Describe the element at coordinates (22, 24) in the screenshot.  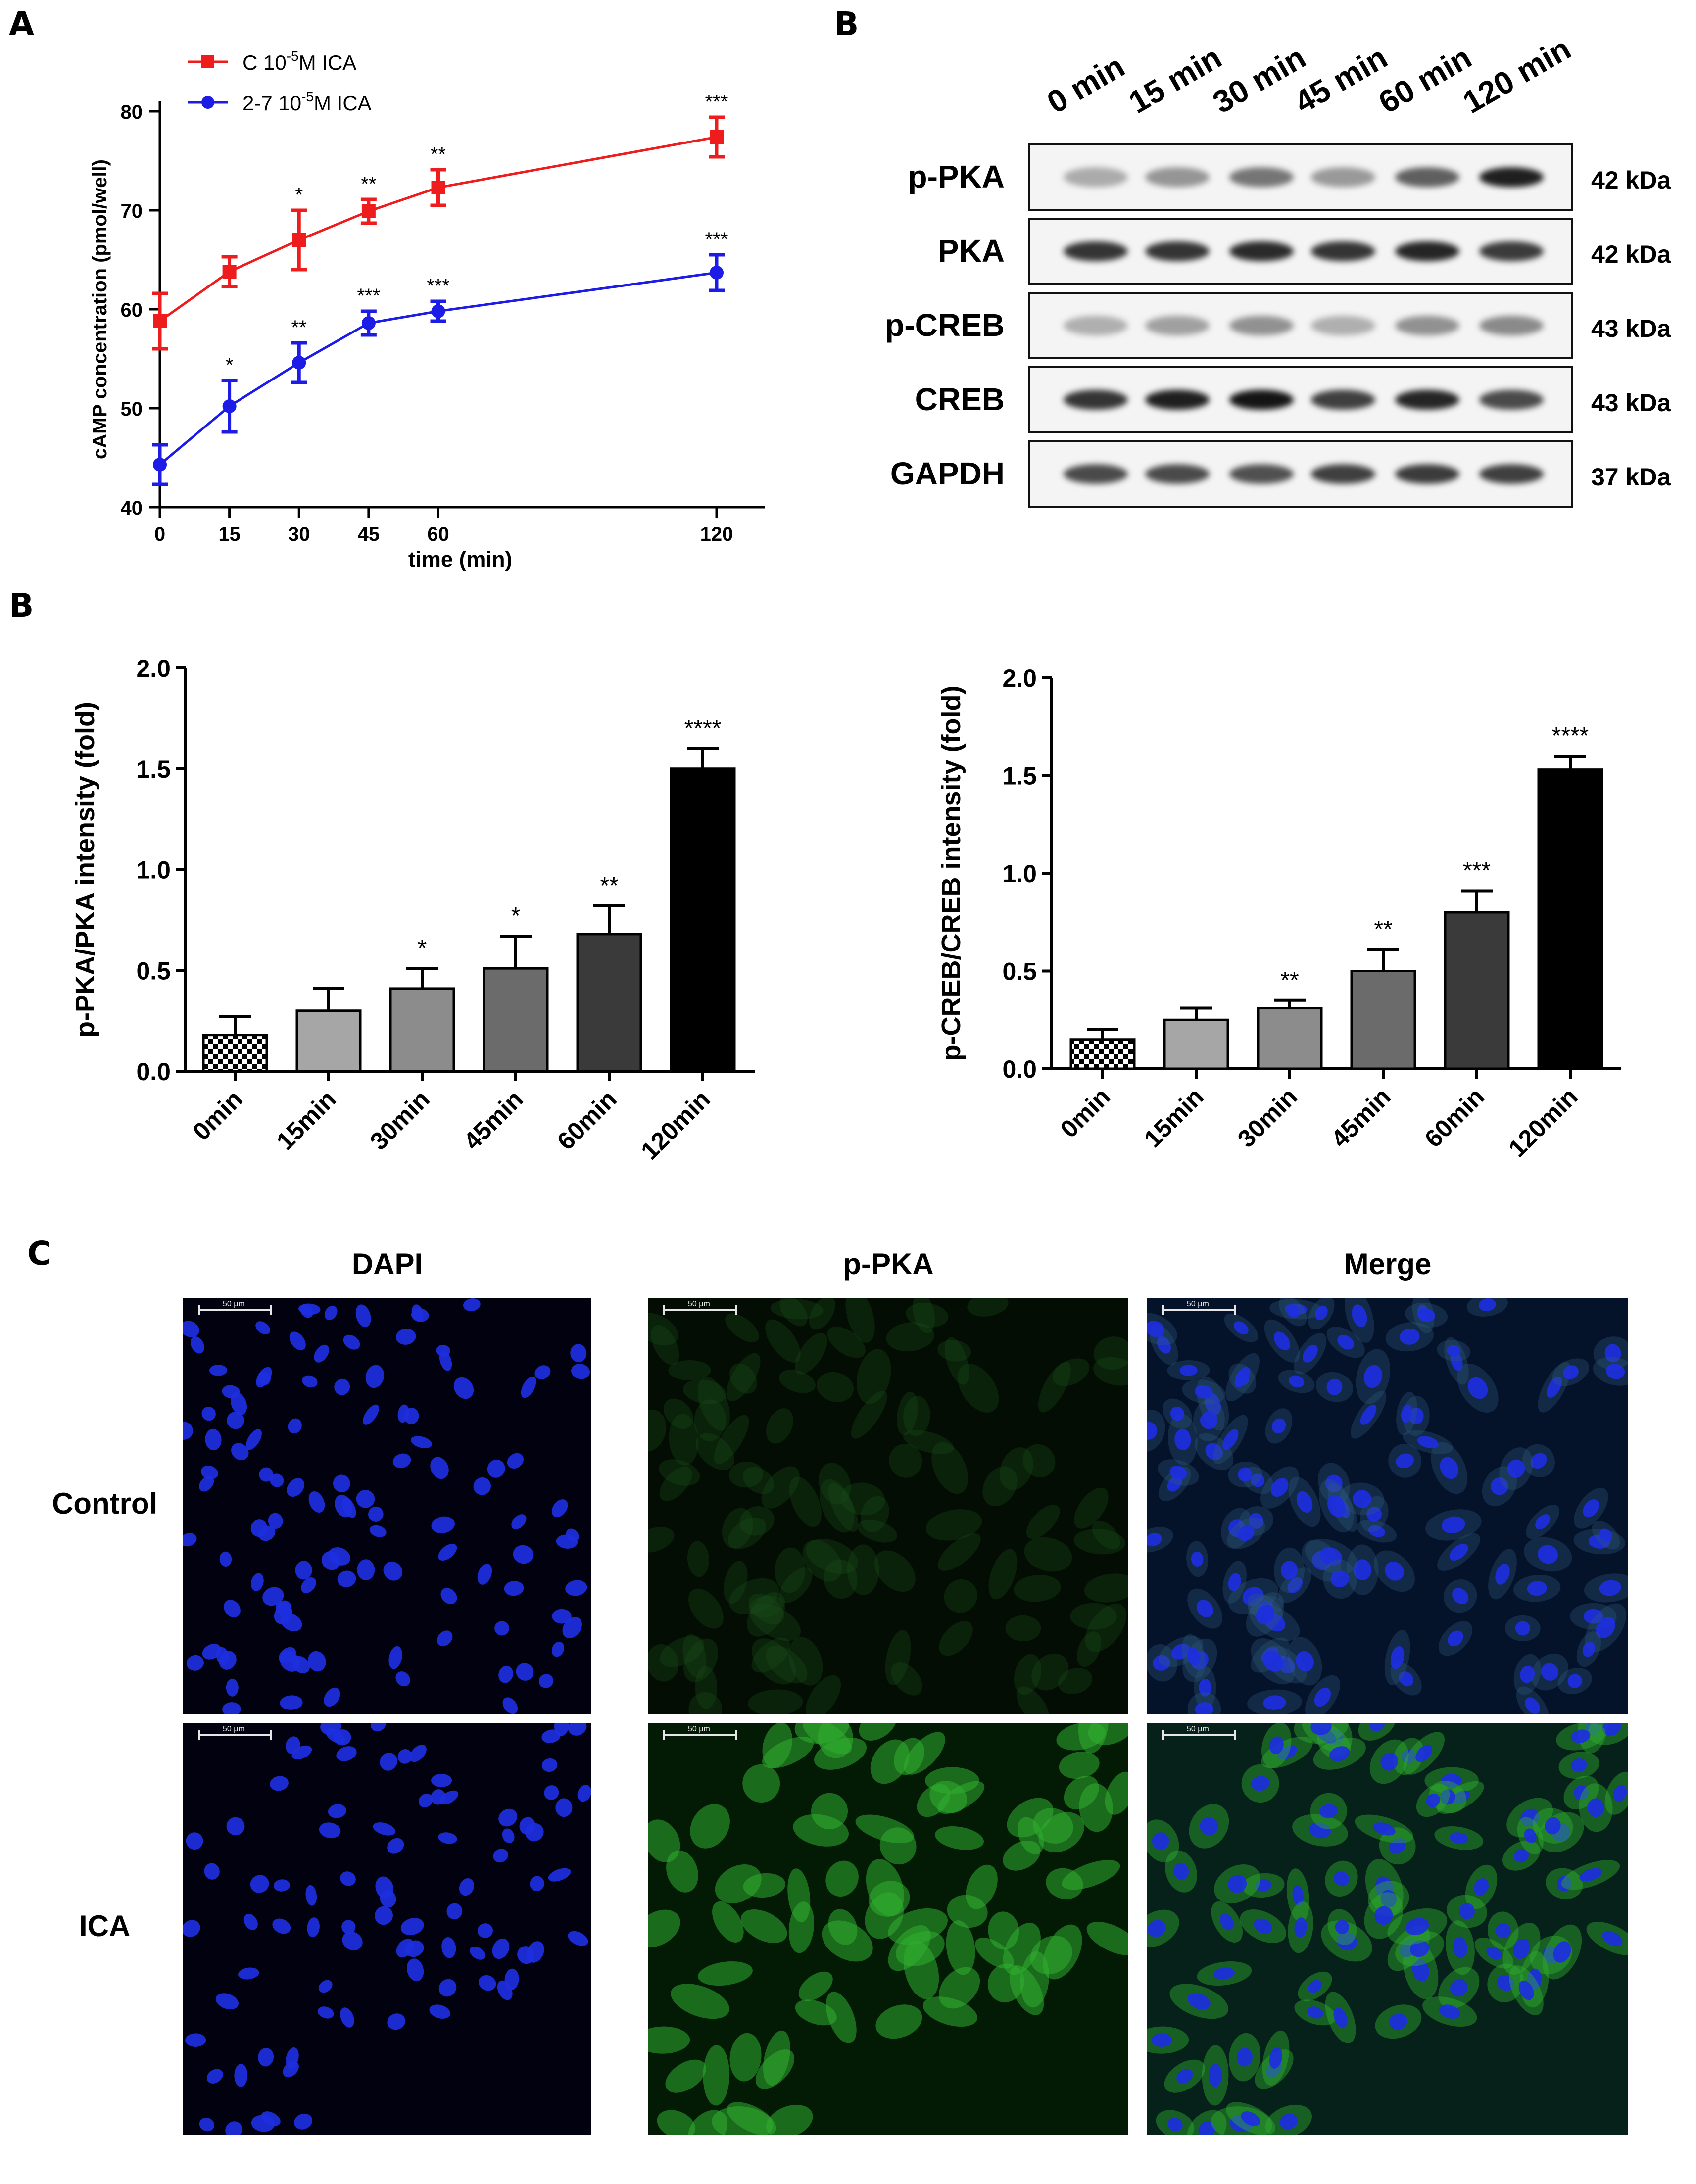
I see `panel-letter-a: A` at that location.